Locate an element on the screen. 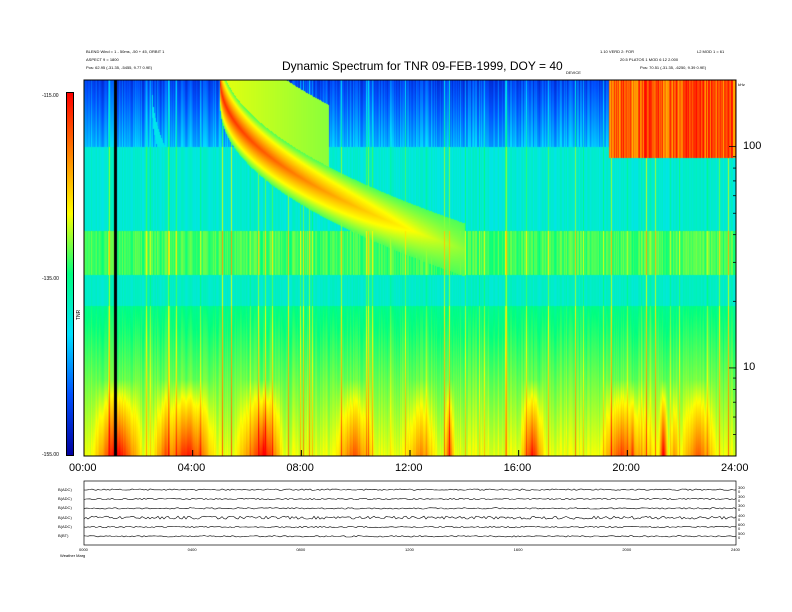 The height and width of the screenshot is (612, 792). x-tick-label: 04:00 is located at coordinates (191, 468).